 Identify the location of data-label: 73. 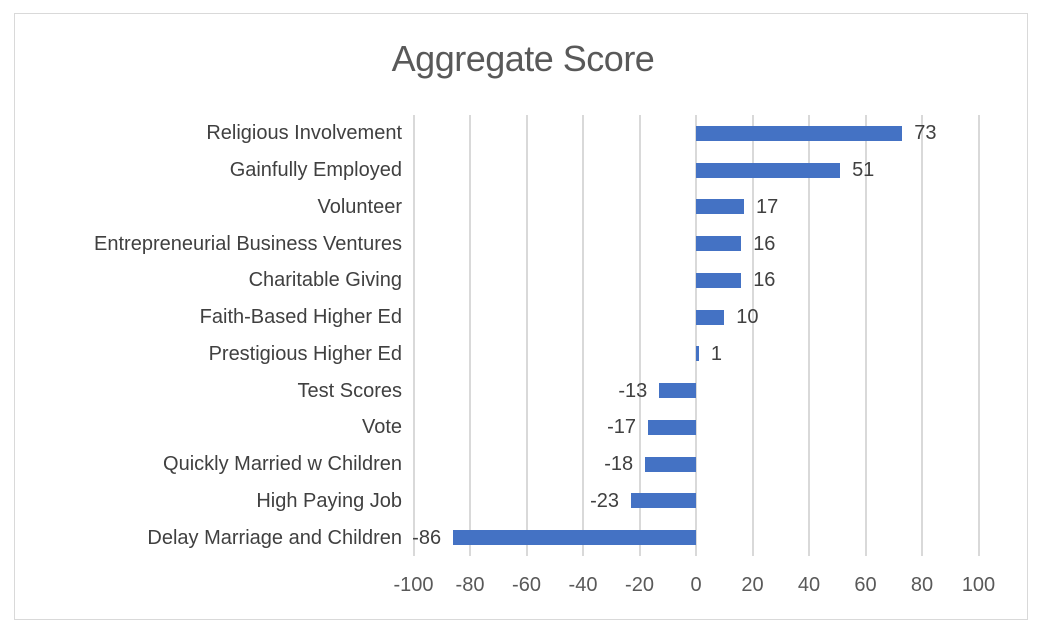
(925, 133).